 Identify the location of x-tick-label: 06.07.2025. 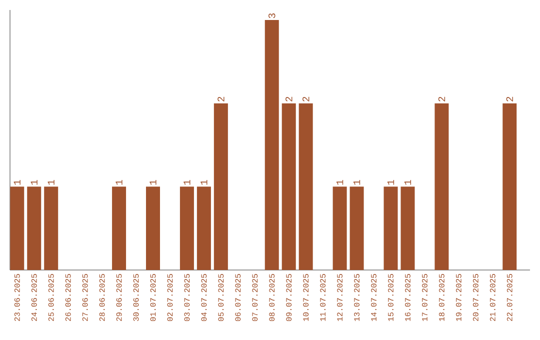
(238, 298).